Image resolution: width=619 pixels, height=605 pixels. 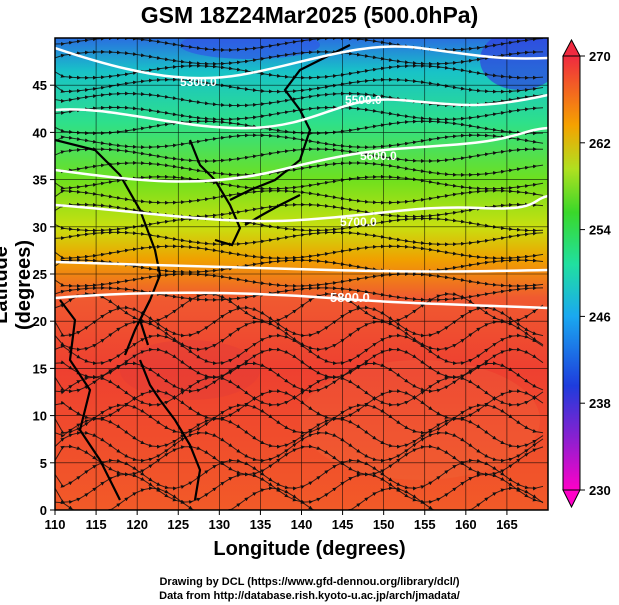 I want to click on chart-title: GSM 18Z24Mar2025 (500.0hPa), so click(x=309, y=15).